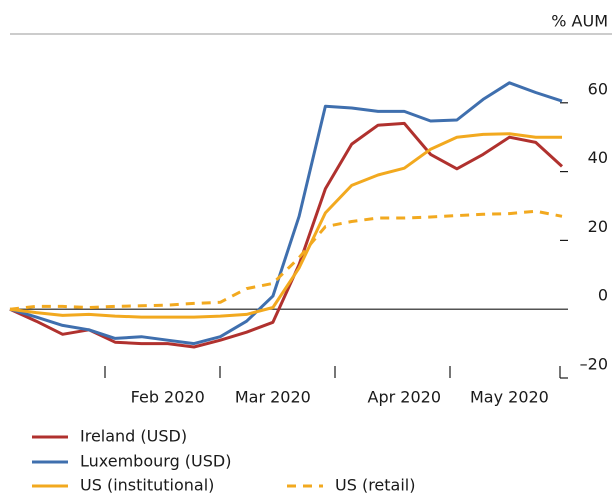  What do you see at coordinates (133, 436) in the screenshot?
I see `legend-label: Ireland (USD)` at bounding box center [133, 436].